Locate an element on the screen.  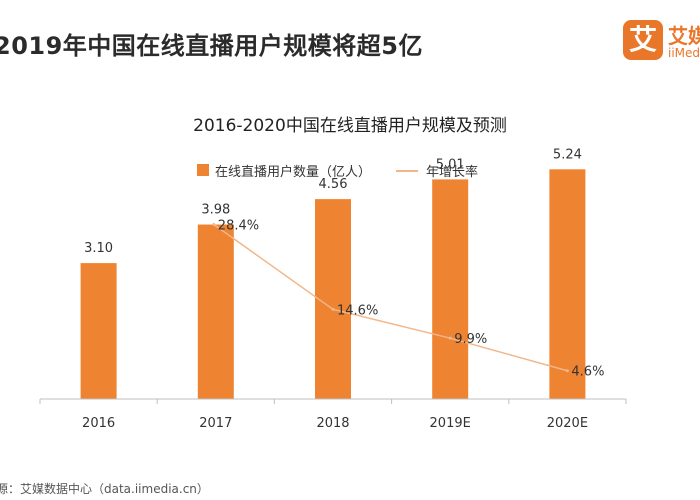
logo-chinese-text: 艾媒 is located at coordinates (684, 36).